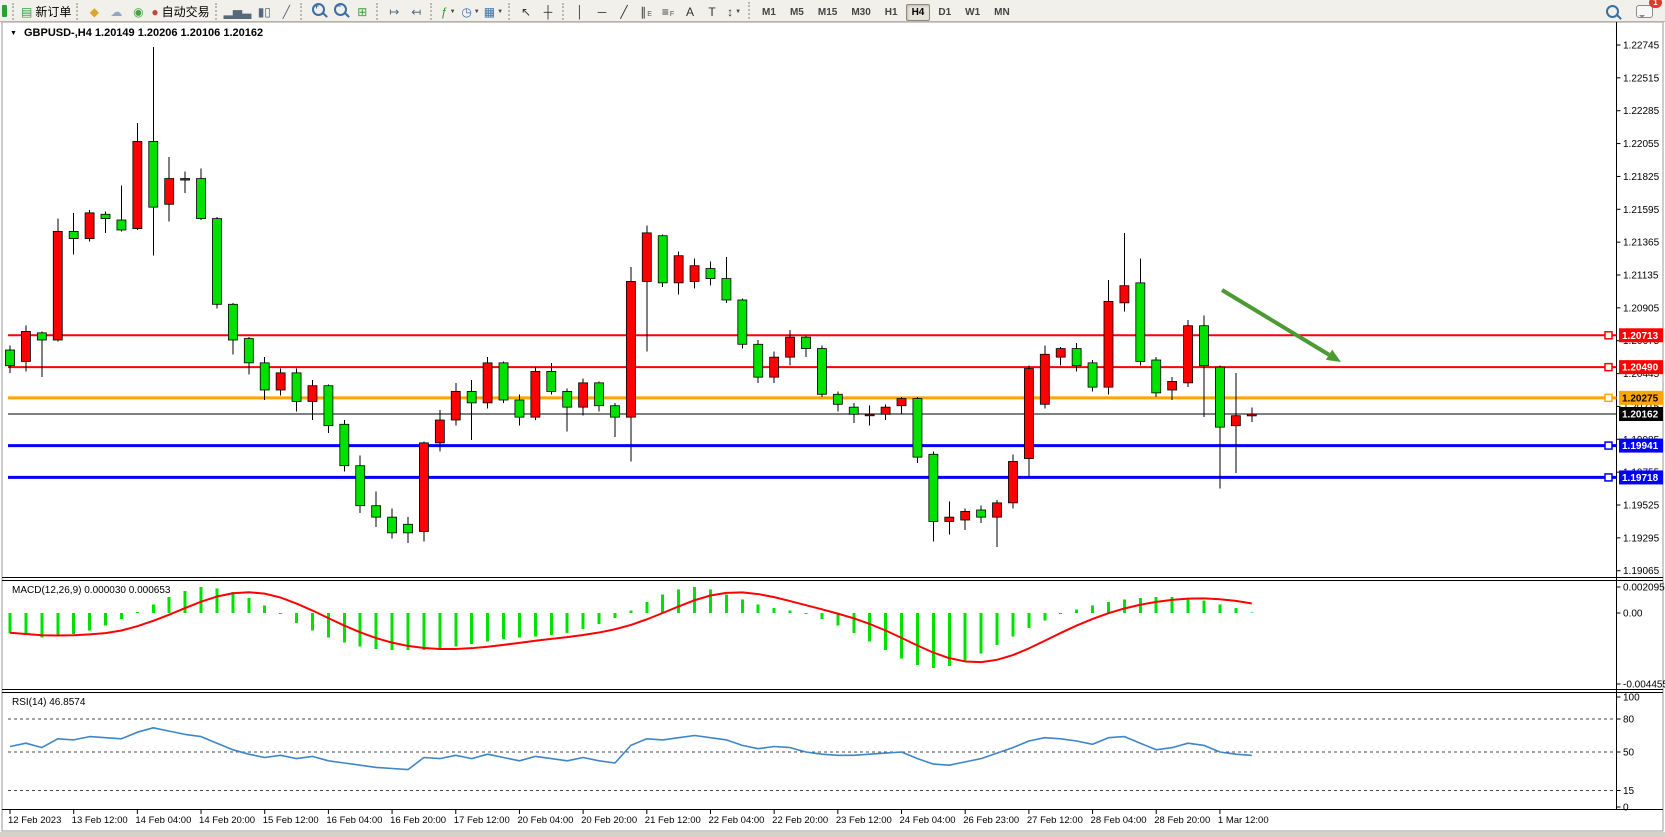 Image resolution: width=1665 pixels, height=837 pixels. I want to click on arrows-button: ↕ ▼, so click(734, 12).